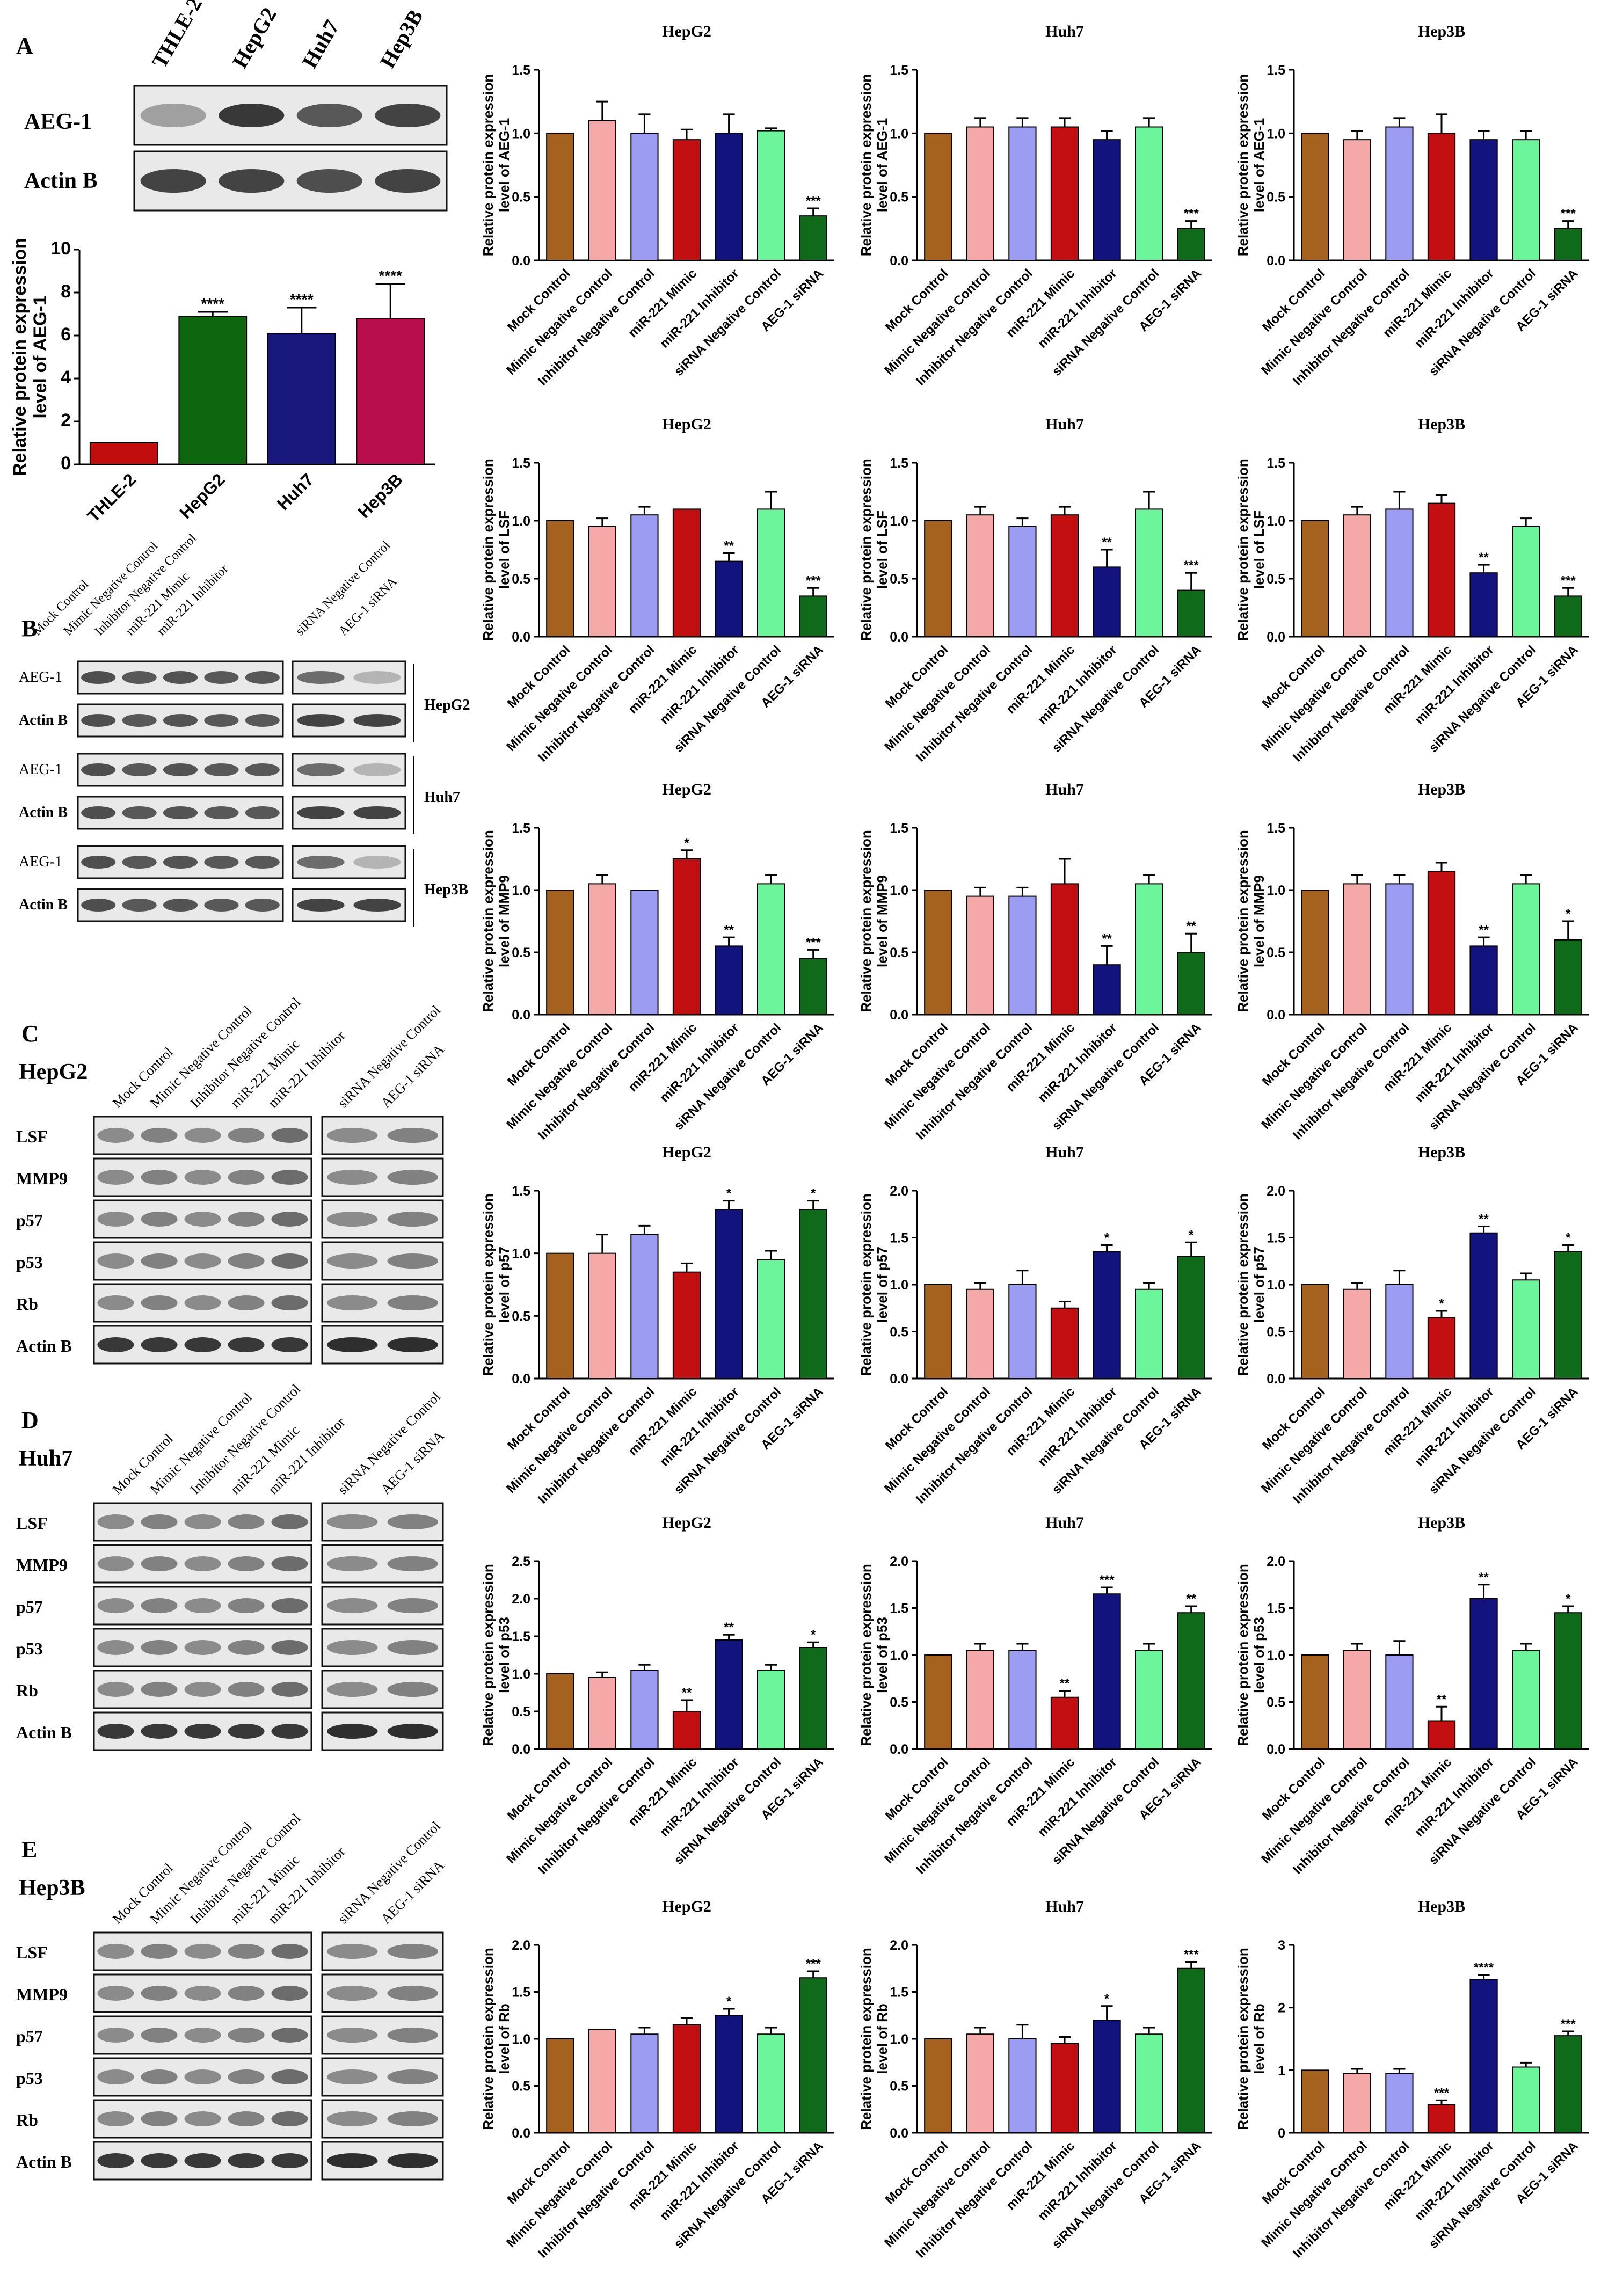 The image size is (1623, 2296). I want to click on y-tick-label: 6, so click(66, 334).